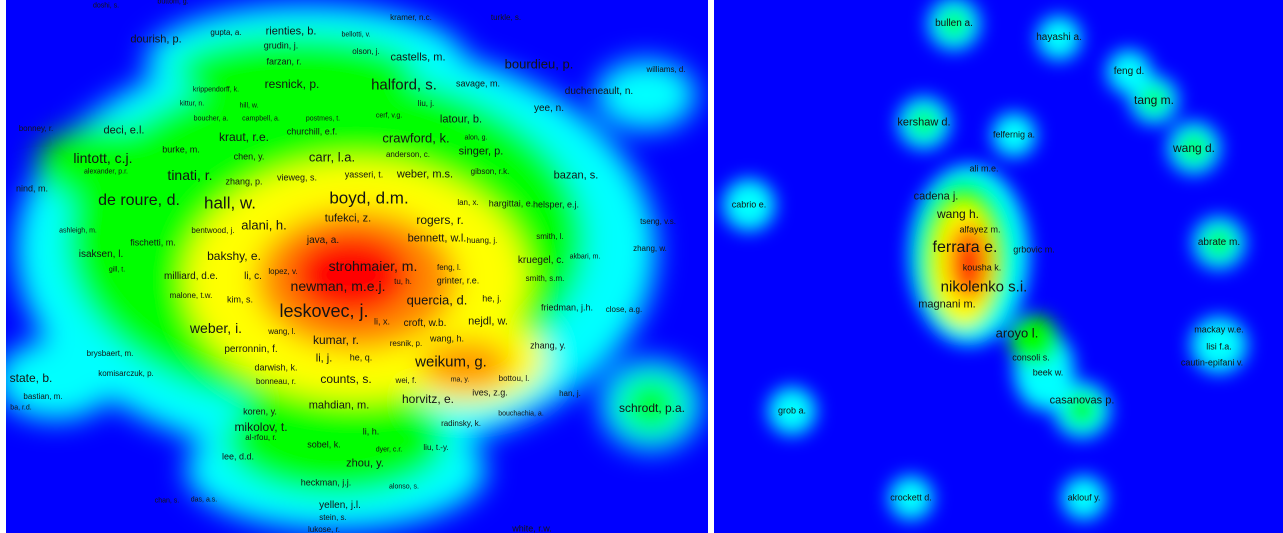 This screenshot has height=533, width=1283. I want to click on left-author-label: bazan, s., so click(576, 175).